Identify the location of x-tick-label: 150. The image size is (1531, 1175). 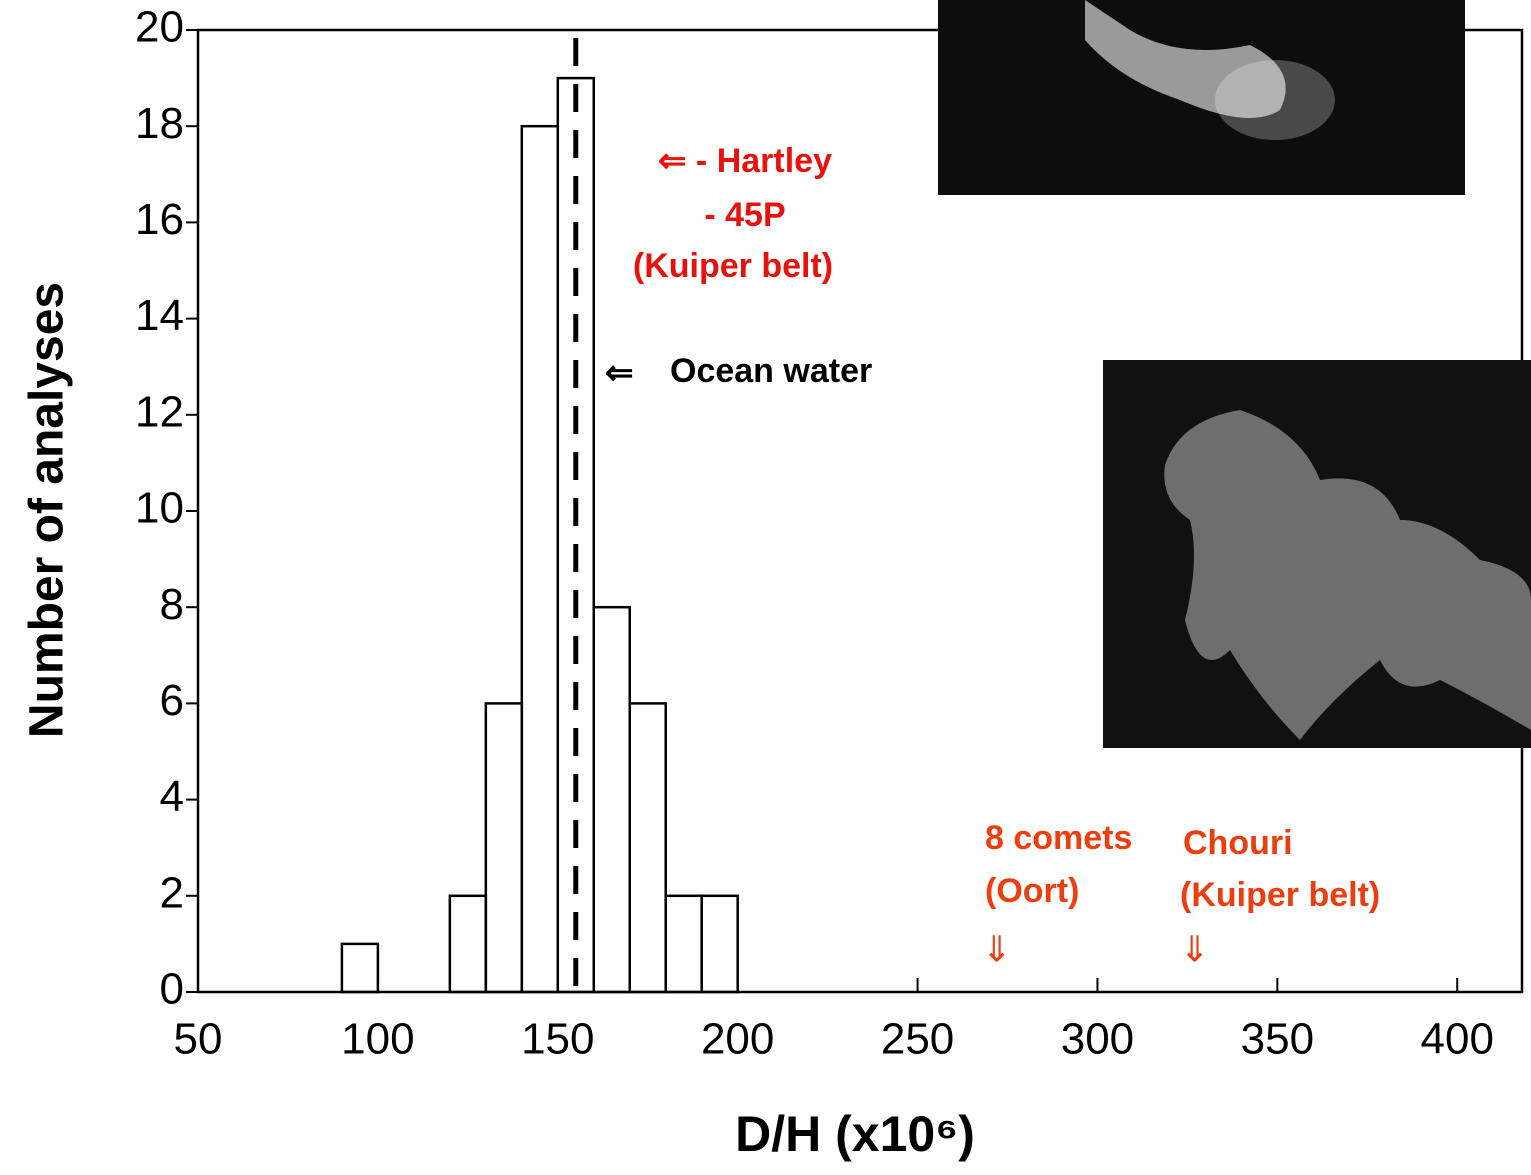
(557, 1039).